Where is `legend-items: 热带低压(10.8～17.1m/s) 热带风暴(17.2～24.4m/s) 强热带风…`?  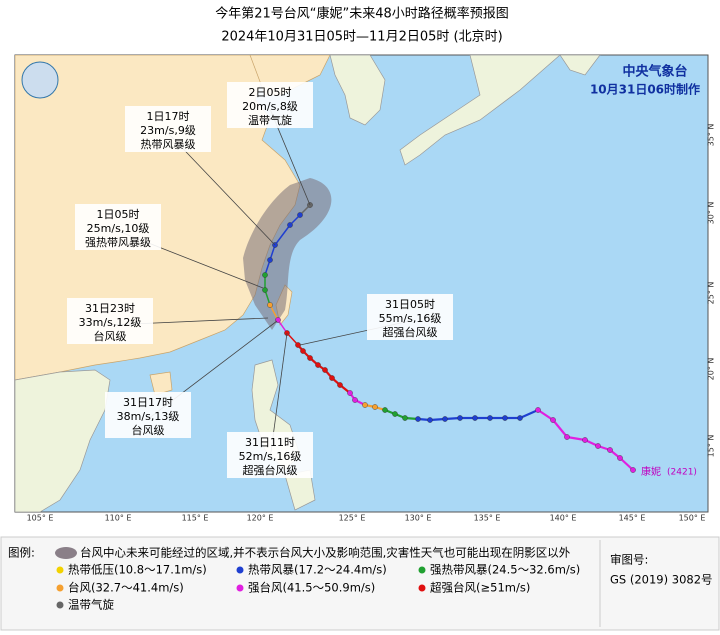 legend-items: 热带低压(10.8～17.1m/s) 热带风暴(17.2～24.4m/s) 强热带风… is located at coordinates (318, 587).